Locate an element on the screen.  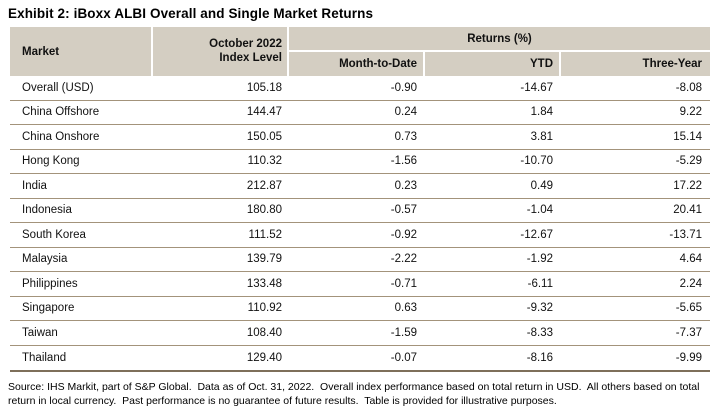
mtd-cell: -0.57 is located at coordinates (403, 210).